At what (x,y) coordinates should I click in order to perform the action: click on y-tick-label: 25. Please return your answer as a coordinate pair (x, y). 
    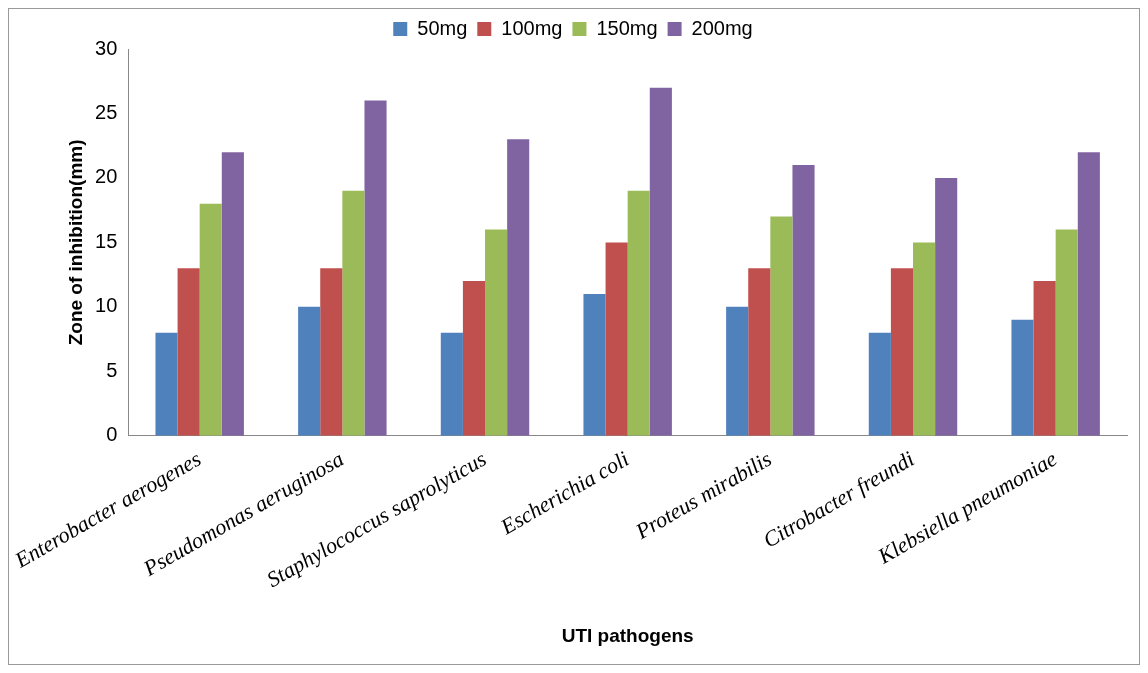
    Looking at the image, I should click on (106, 111).